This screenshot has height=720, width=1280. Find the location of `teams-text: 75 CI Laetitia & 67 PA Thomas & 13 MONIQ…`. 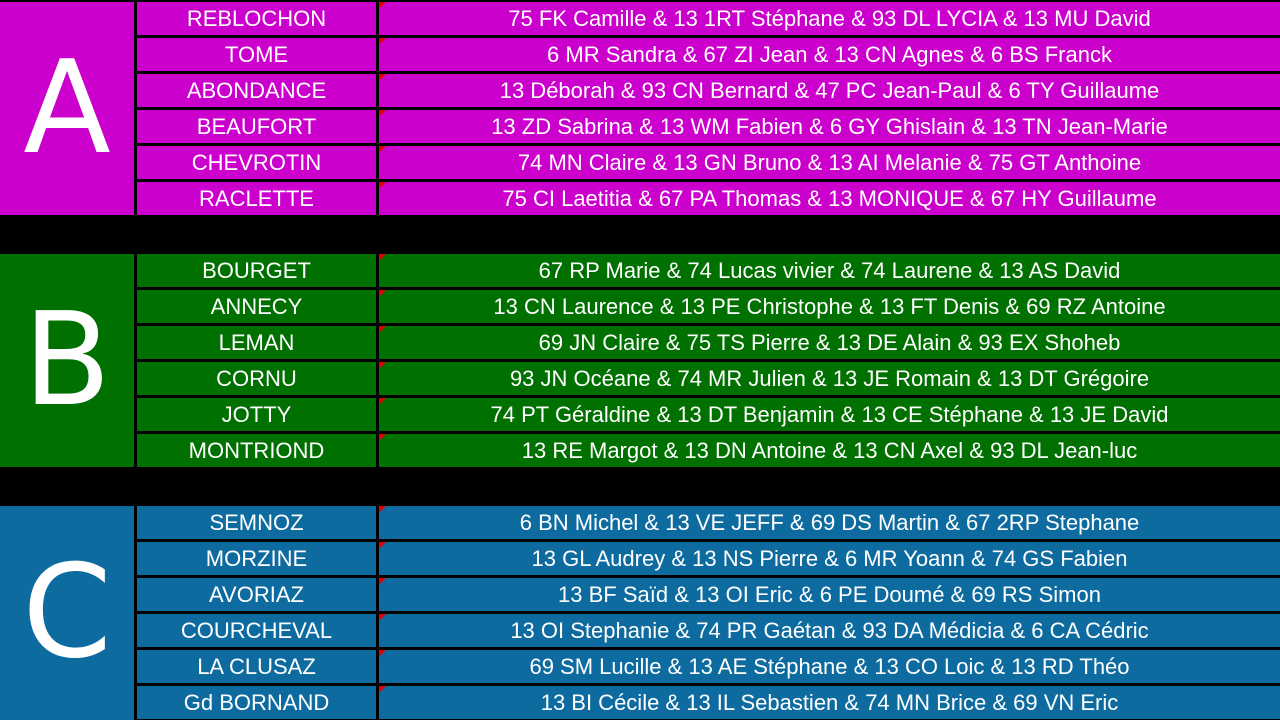

teams-text: 75 CI Laetitia & 67 PA Thomas & 13 MONIQ… is located at coordinates (829, 198).